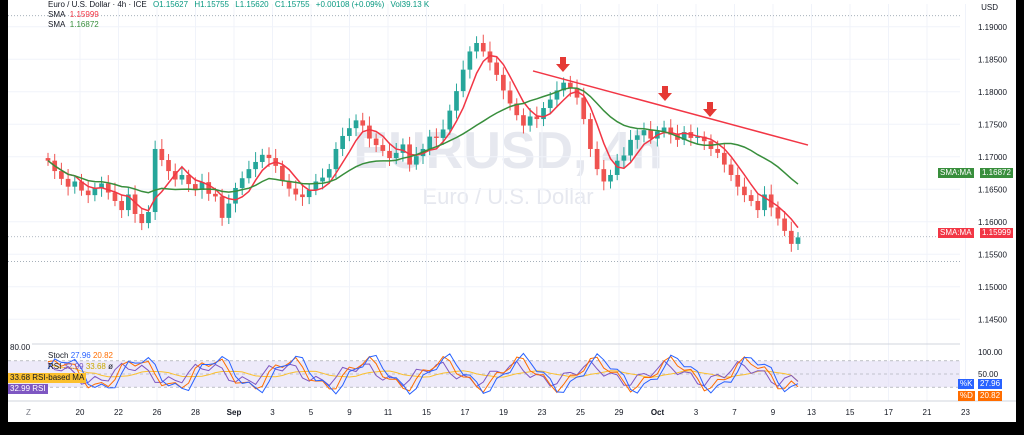  I want to click on sma-fast-price: 1.15999, so click(996, 233).